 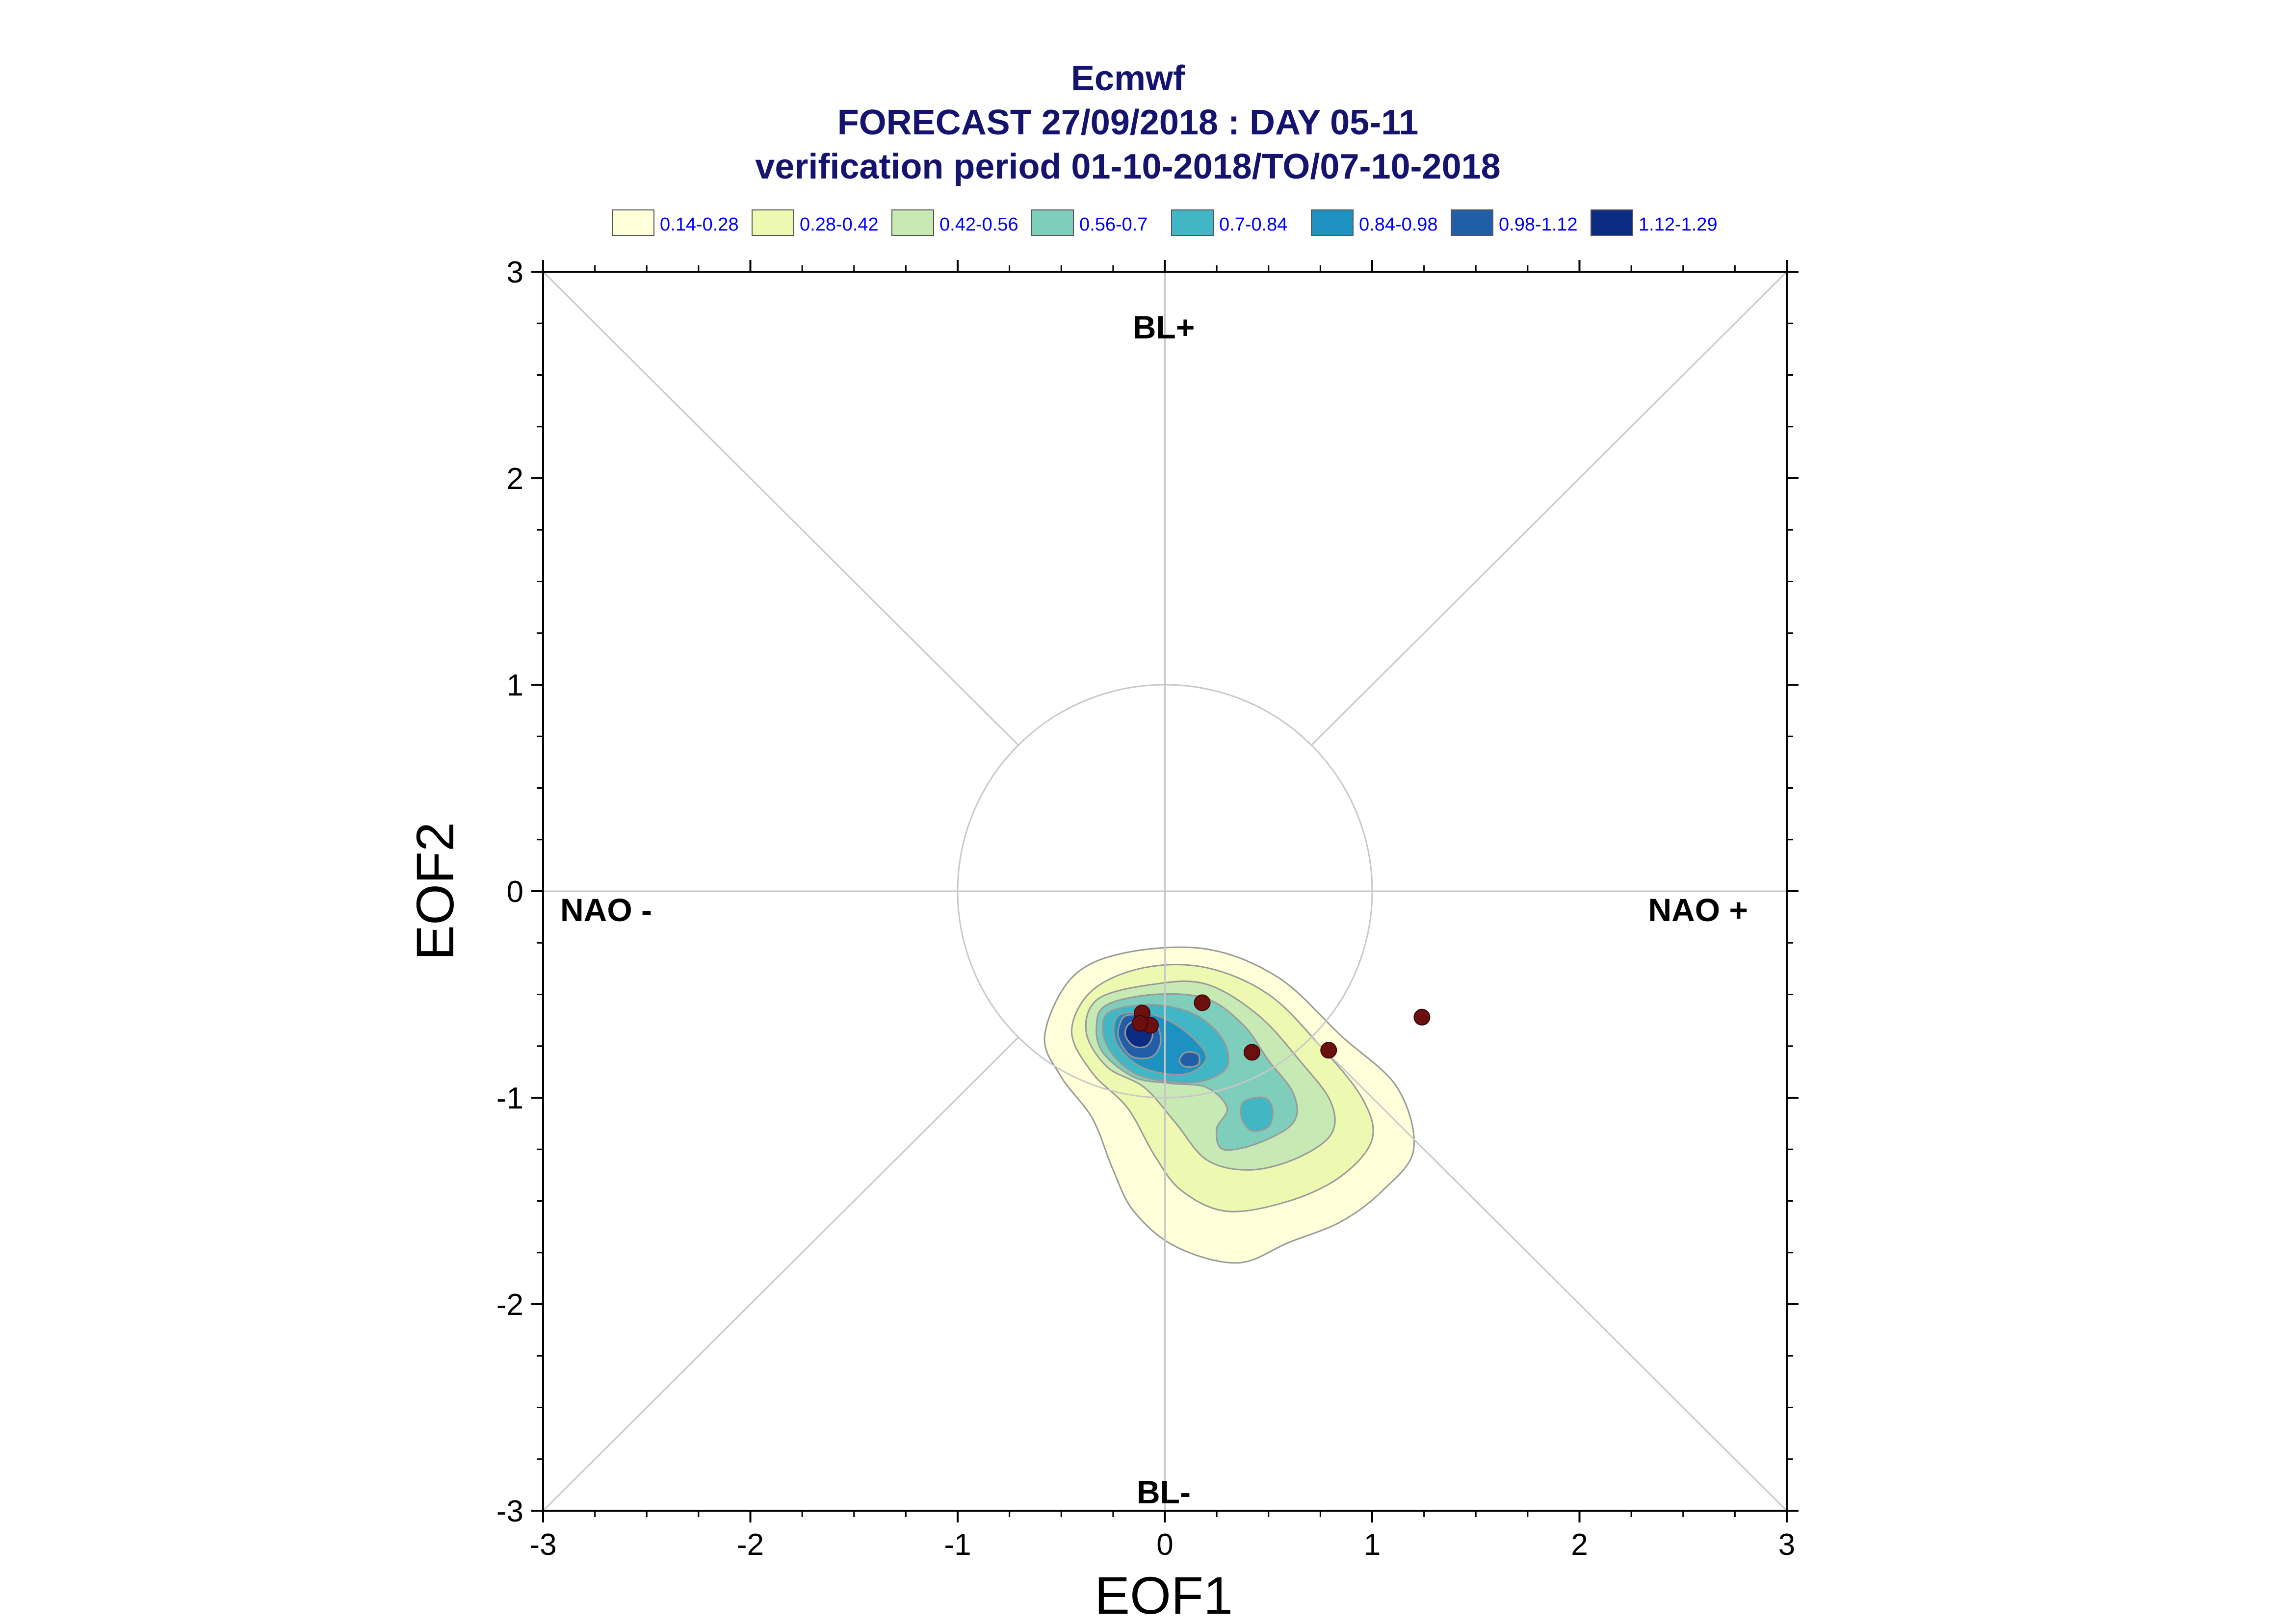 I want to click on regime-label-left: NAO -, so click(x=606, y=910).